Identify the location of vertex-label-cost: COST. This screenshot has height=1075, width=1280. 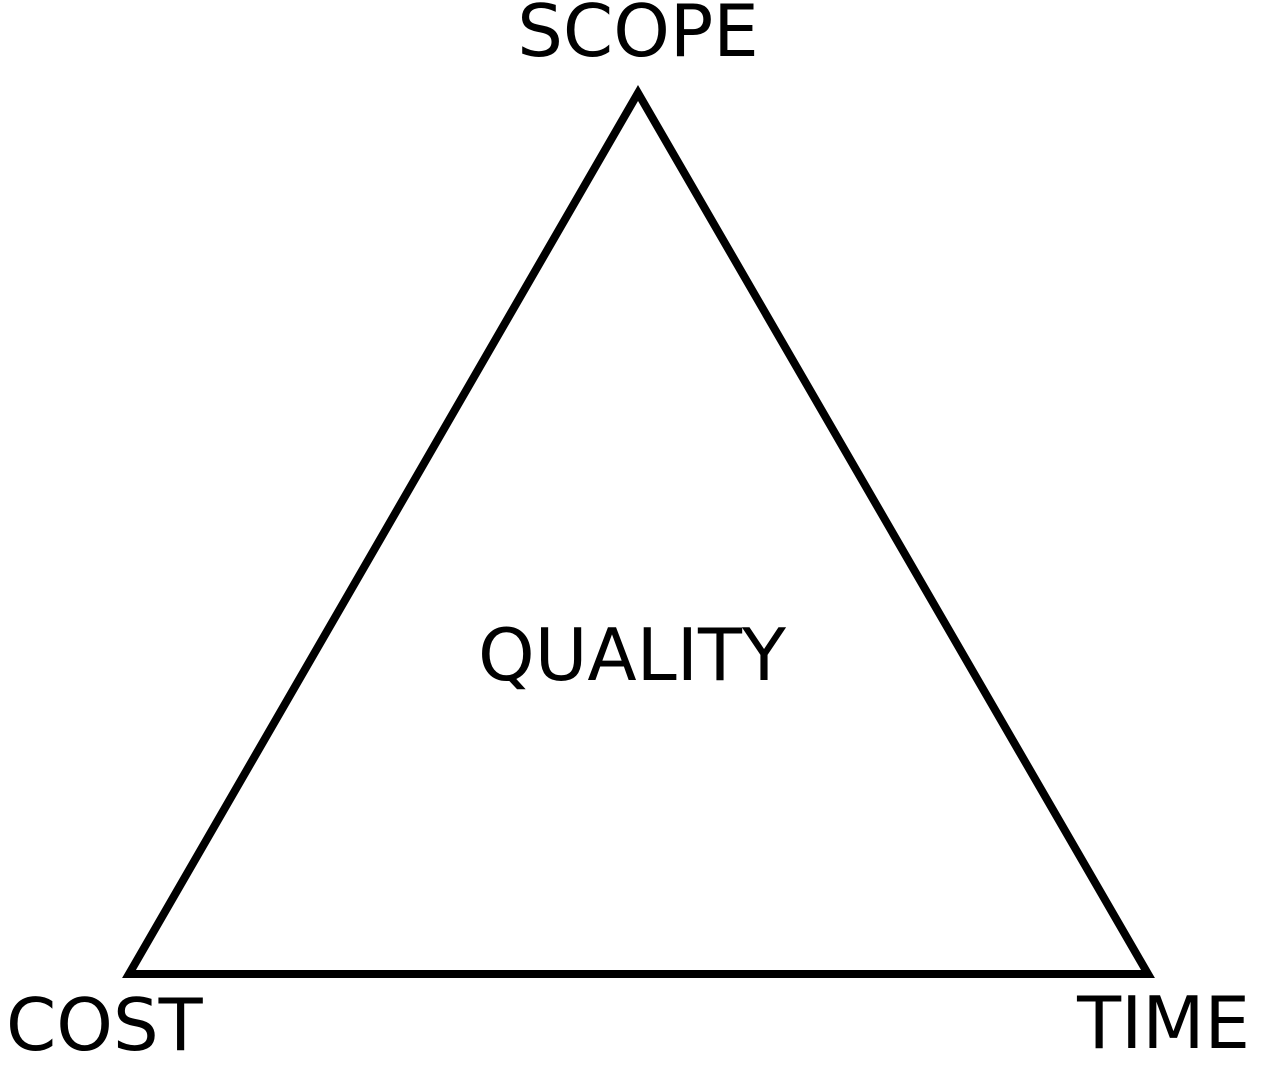
(105, 1025).